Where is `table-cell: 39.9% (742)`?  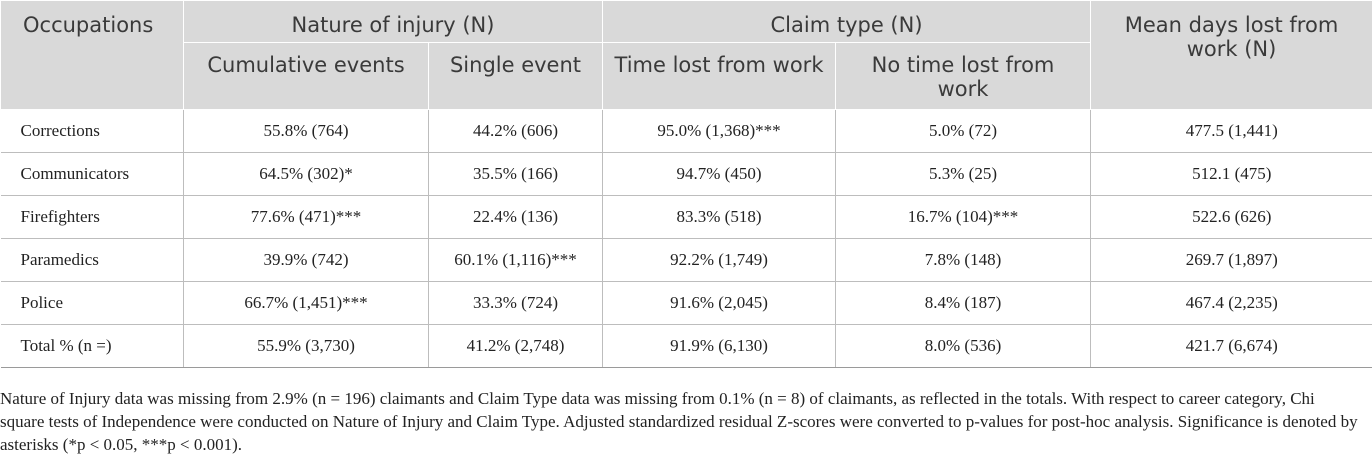
table-cell: 39.9% (742) is located at coordinates (306, 260).